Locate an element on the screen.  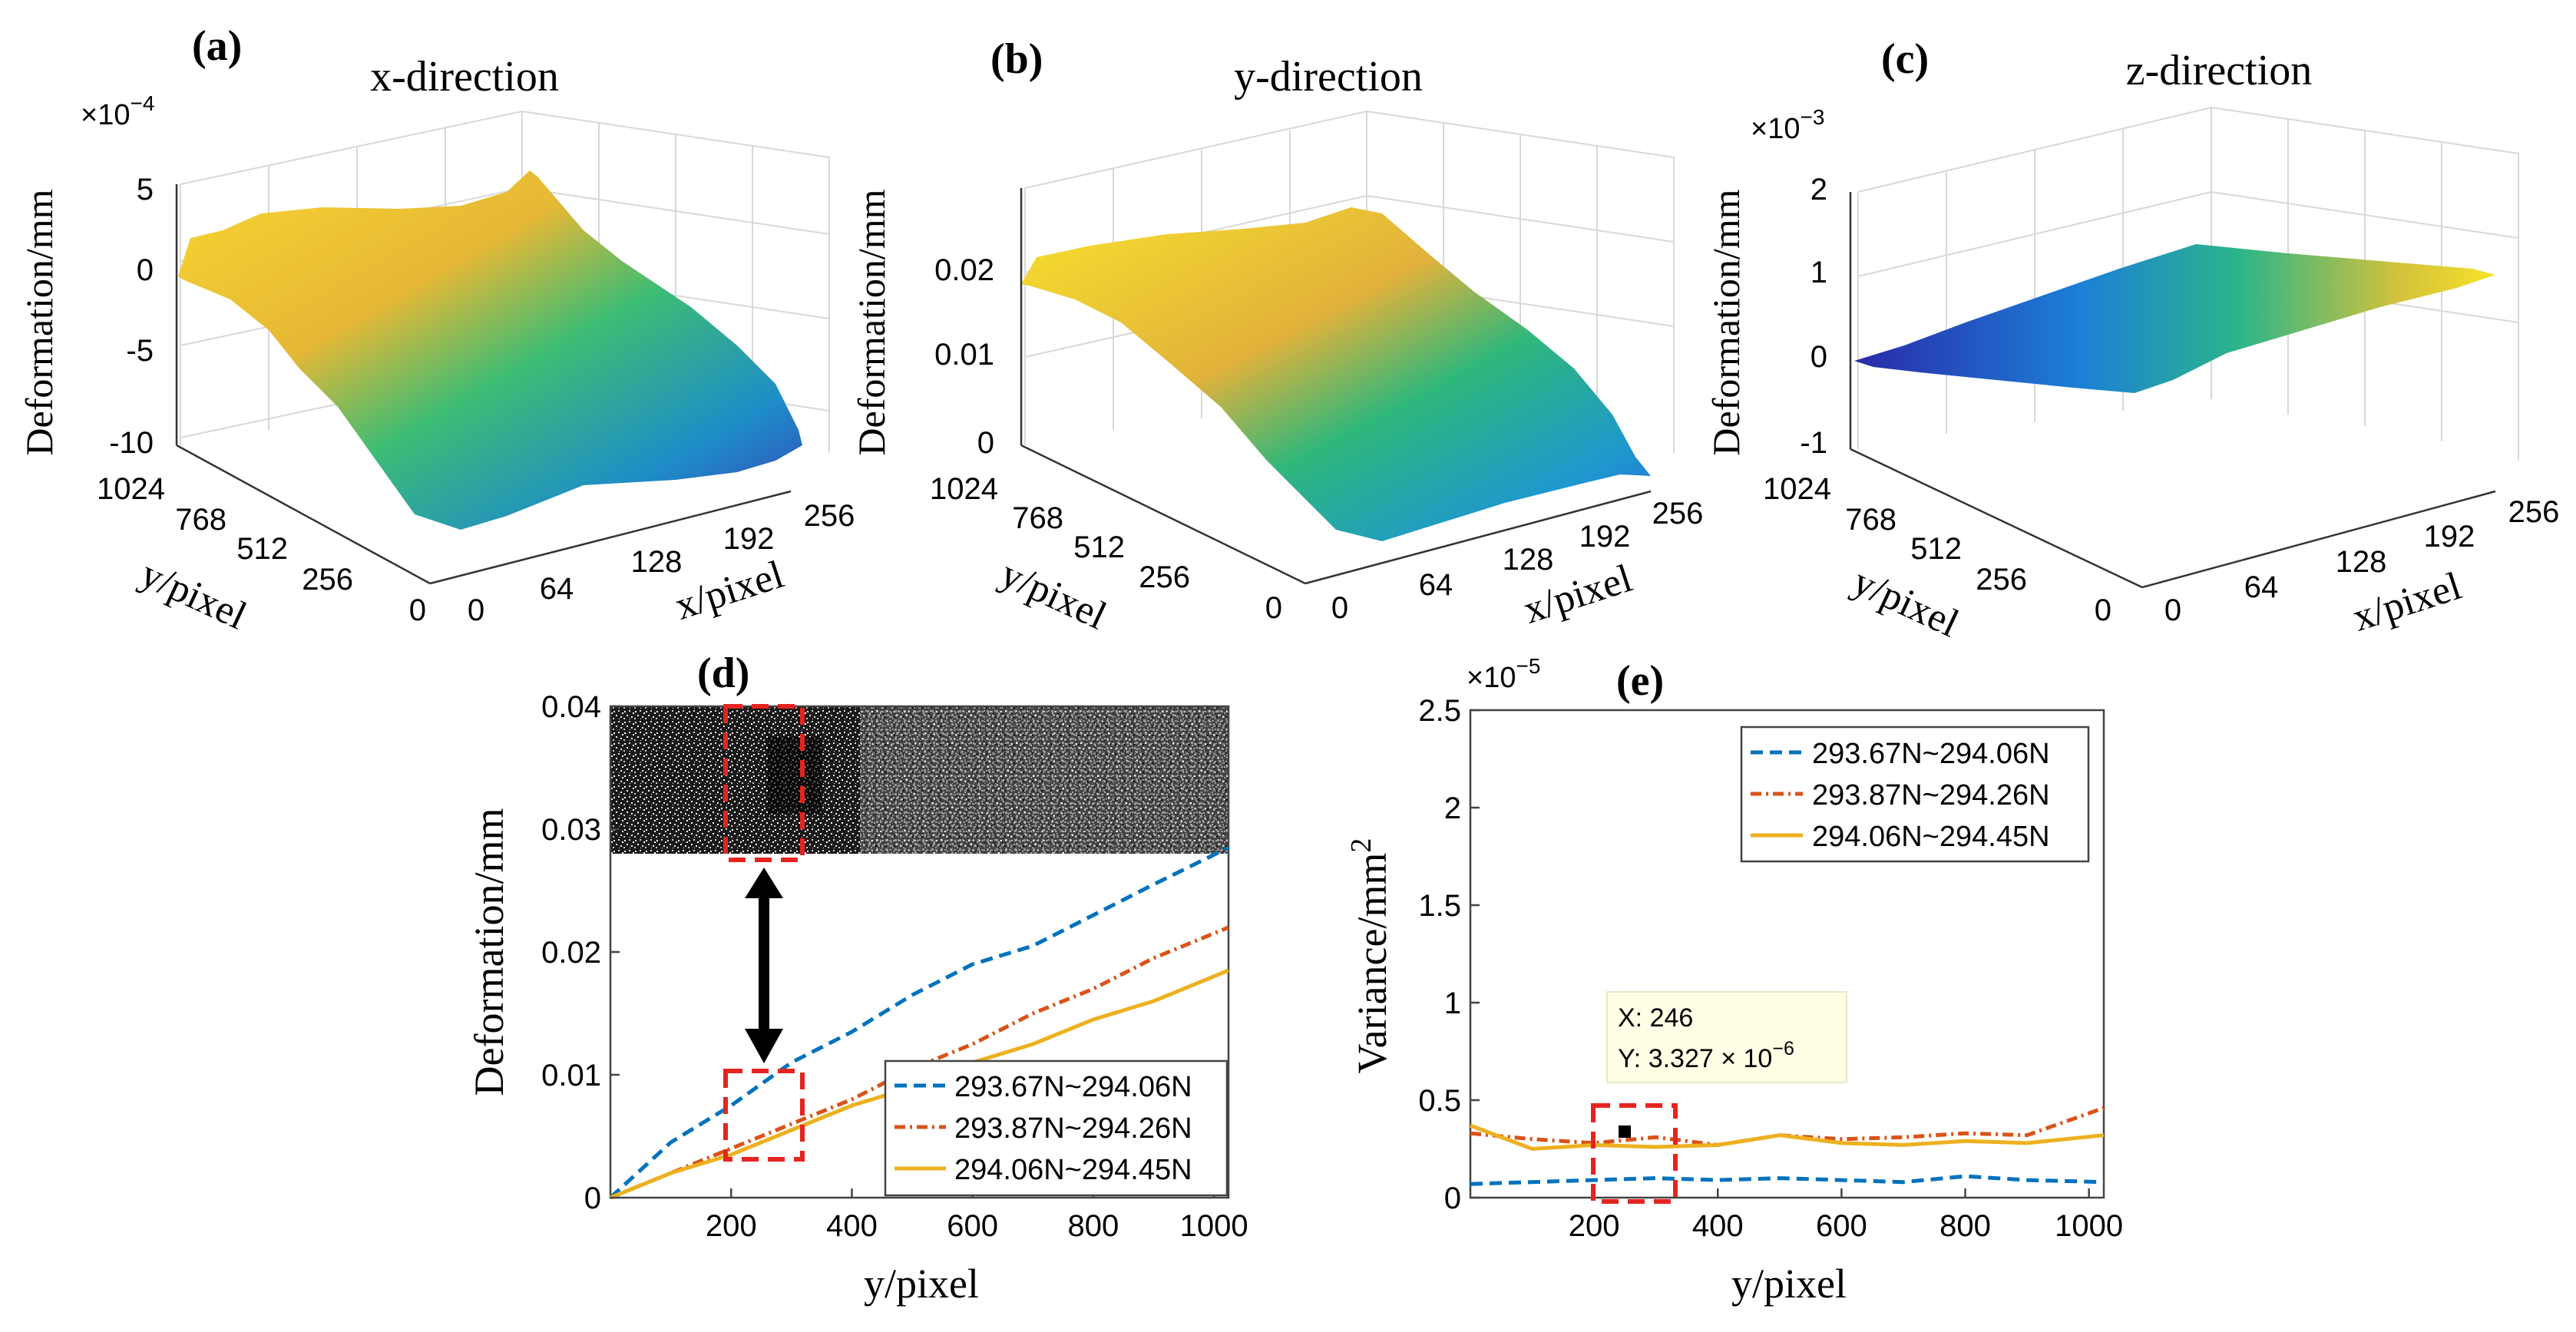
panel-c-xtick: 128 is located at coordinates (2361, 562).